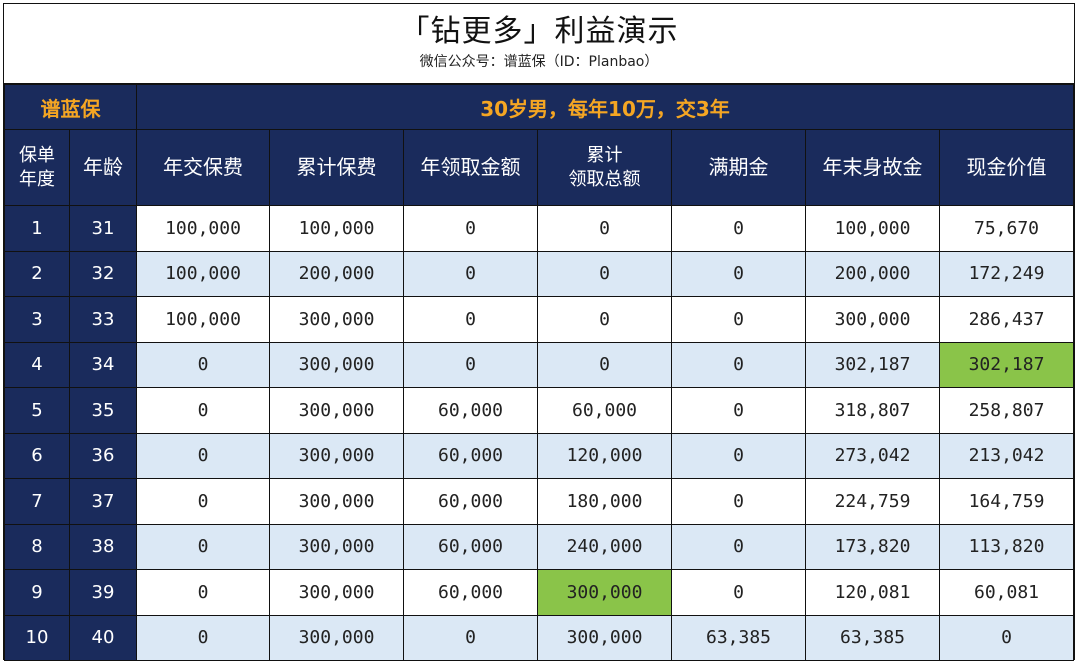 The height and width of the screenshot is (664, 1080). Describe the element at coordinates (37, 364) in the screenshot. I see `policy-year-cell: 4` at that location.